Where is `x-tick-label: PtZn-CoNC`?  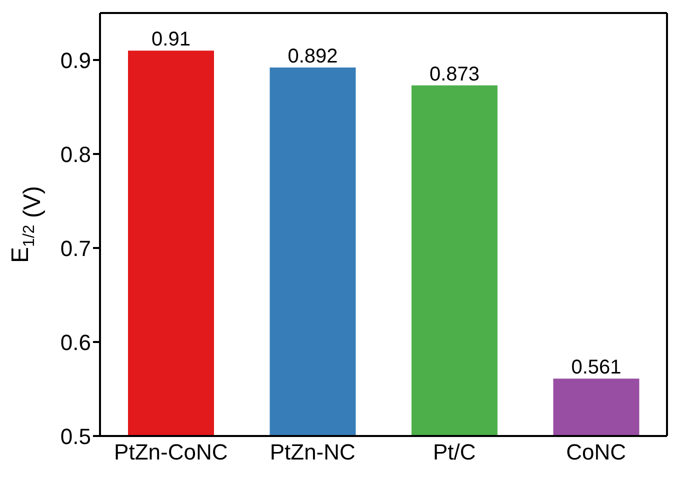 x-tick-label: PtZn-CoNC is located at coordinates (171, 452).